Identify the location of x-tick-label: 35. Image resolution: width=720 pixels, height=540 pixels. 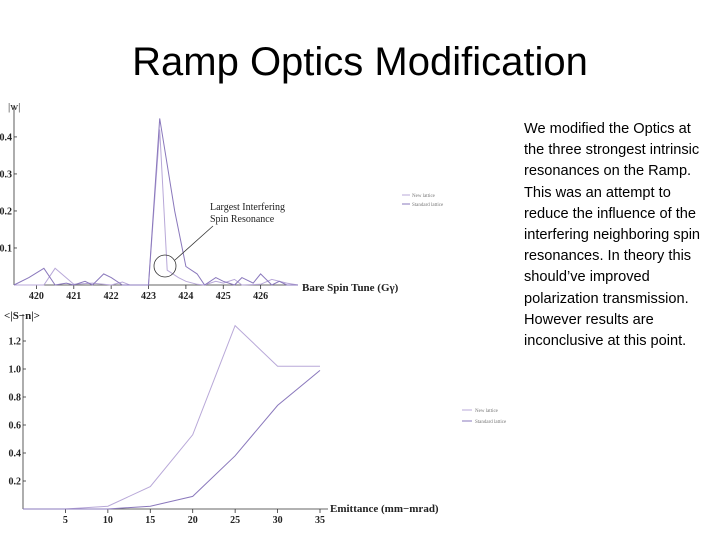
(320, 520).